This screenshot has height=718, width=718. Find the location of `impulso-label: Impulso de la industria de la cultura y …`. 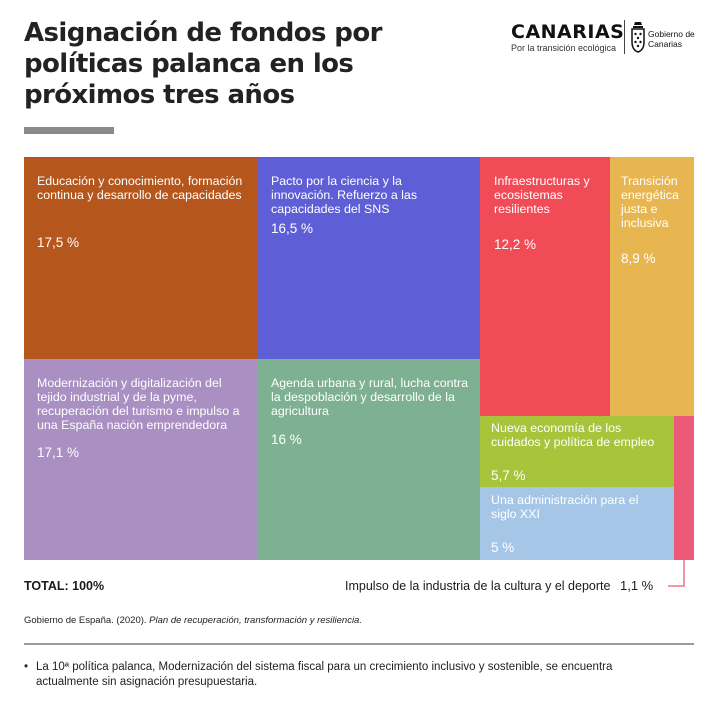

impulso-label: Impulso de la industria de la cultura y … is located at coordinates (478, 586).